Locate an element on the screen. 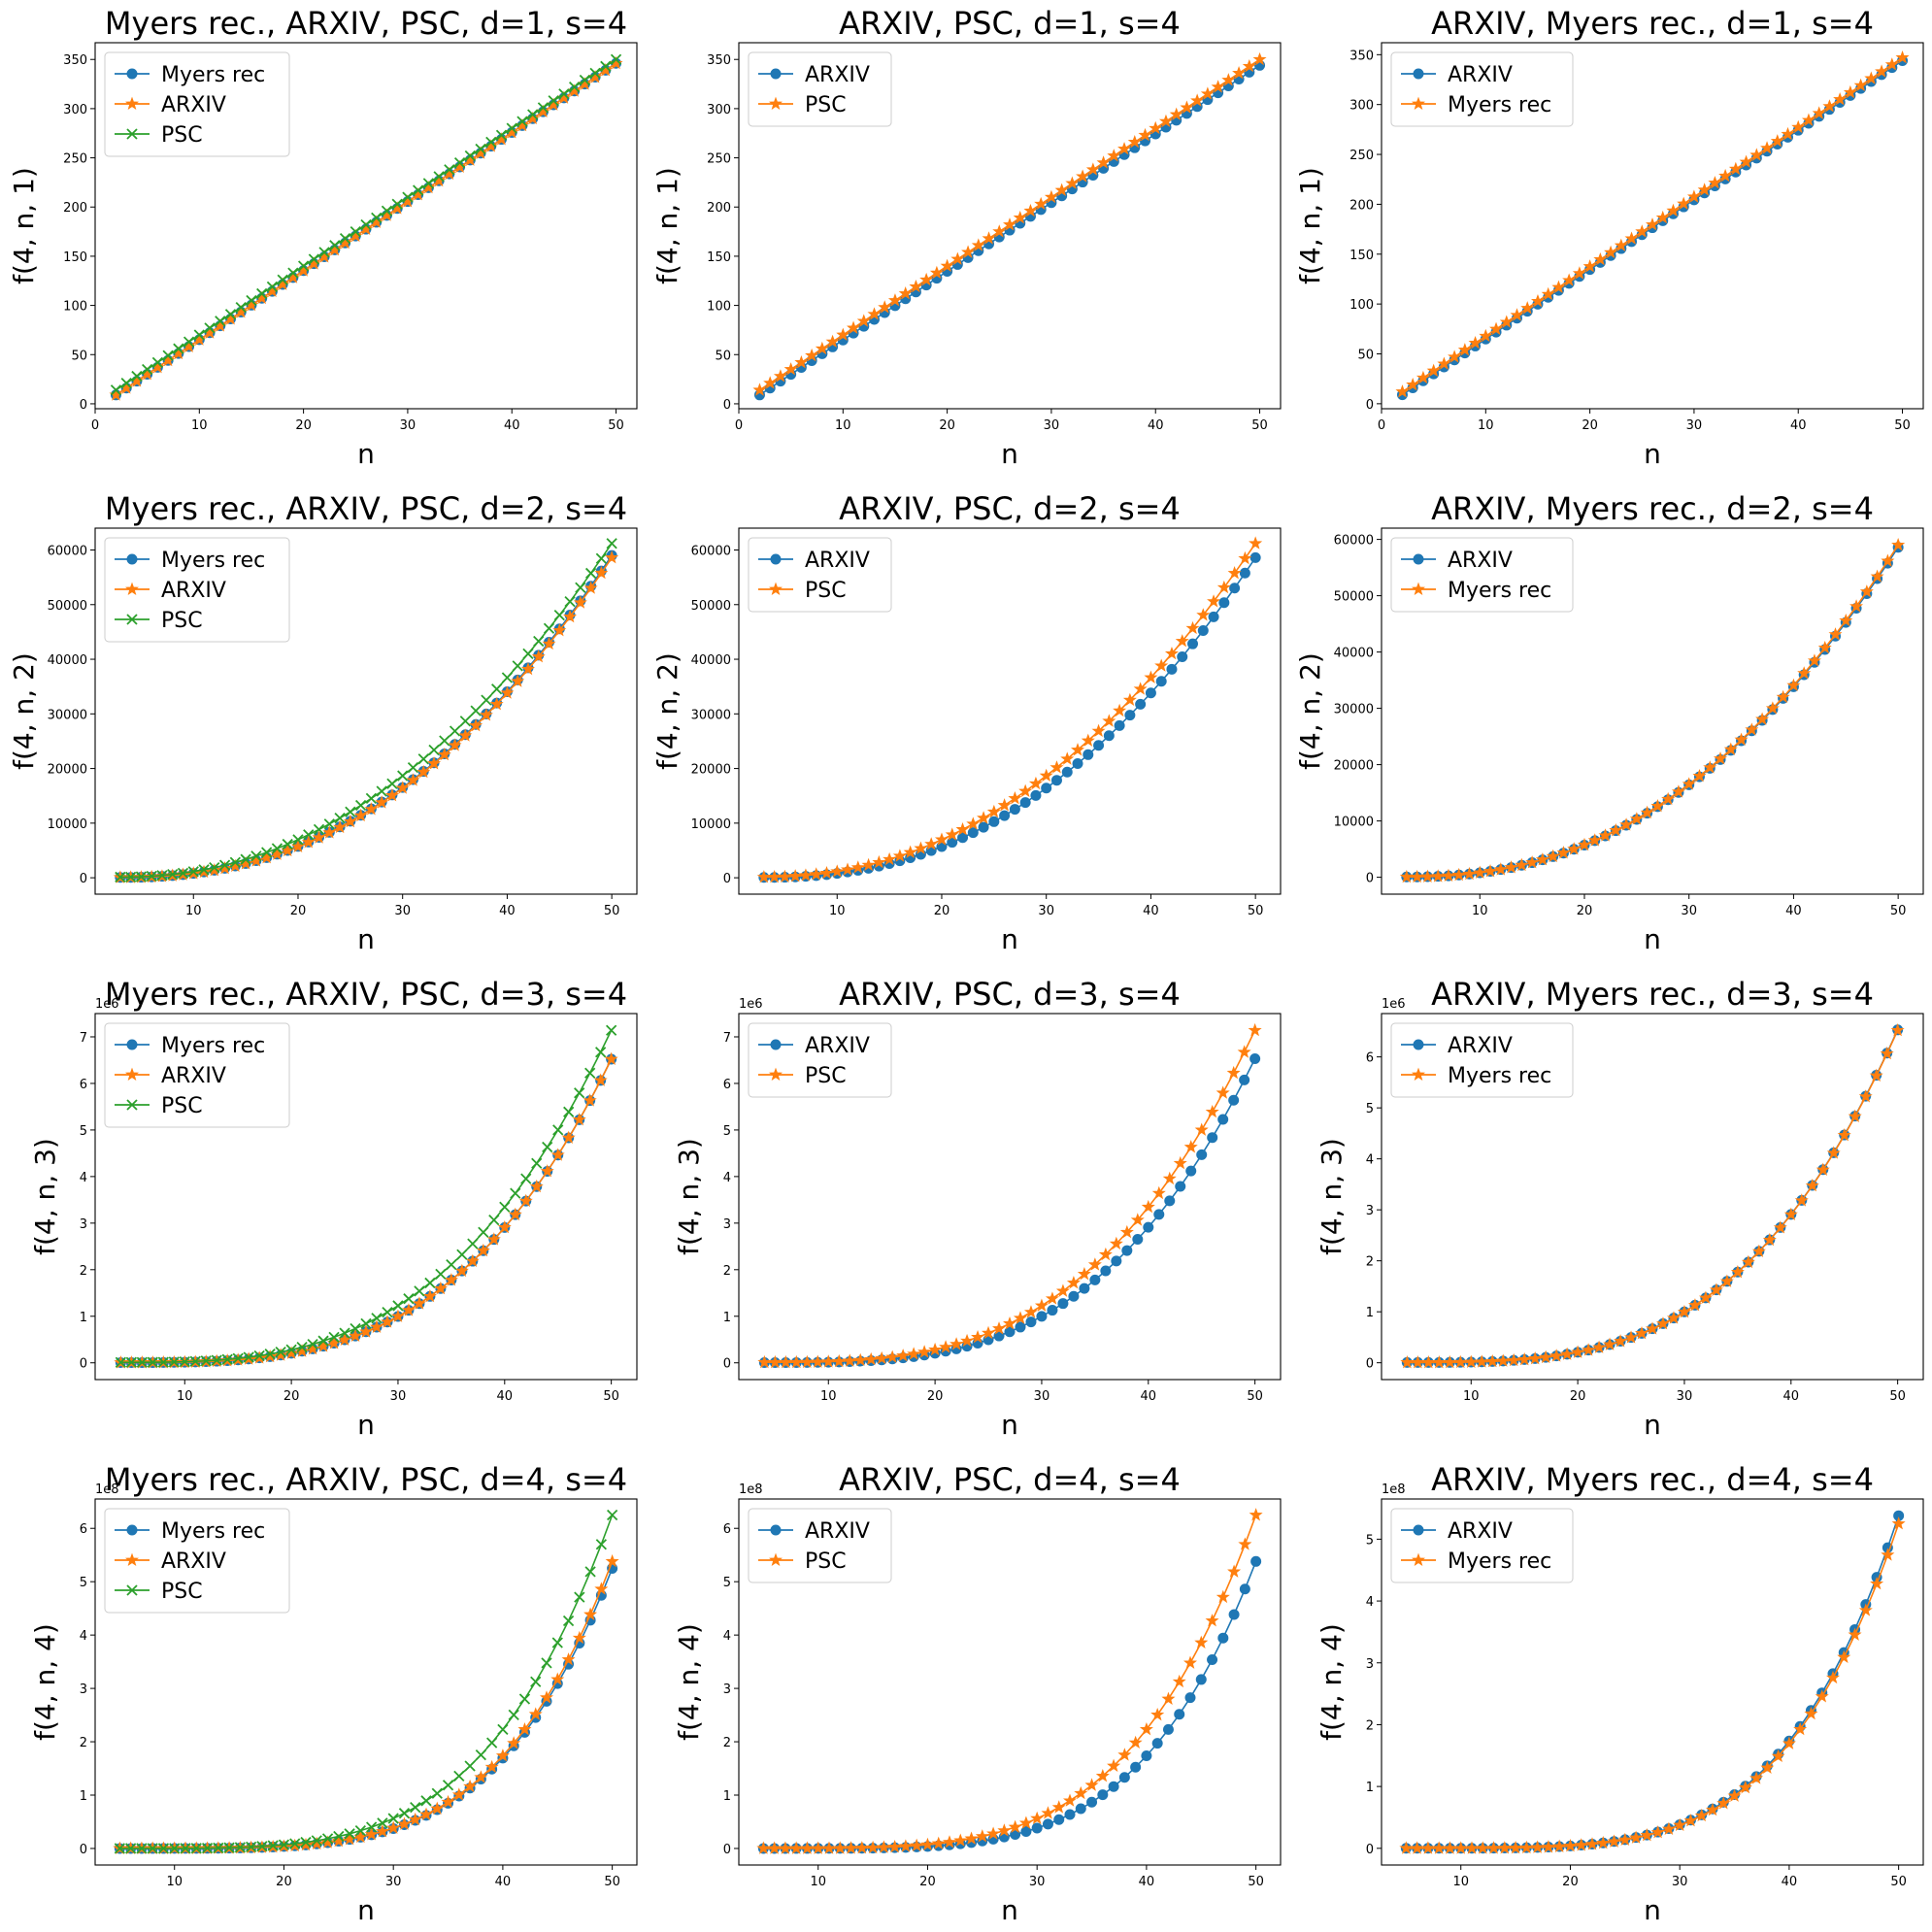 The width and height of the screenshot is (1932, 1932). y-axis-label: f(4, n, 2) is located at coordinates (24, 711).